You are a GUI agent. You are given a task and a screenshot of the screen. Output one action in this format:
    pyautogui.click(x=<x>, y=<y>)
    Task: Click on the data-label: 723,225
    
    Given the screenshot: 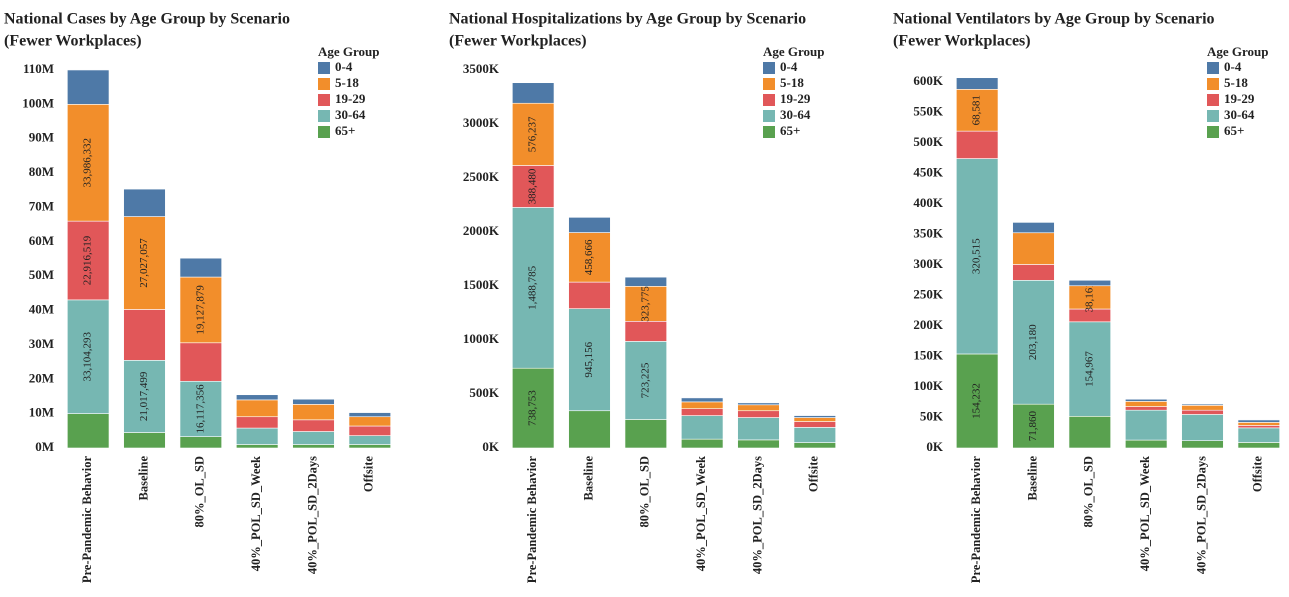 What is the action you would take?
    pyautogui.click(x=645, y=380)
    